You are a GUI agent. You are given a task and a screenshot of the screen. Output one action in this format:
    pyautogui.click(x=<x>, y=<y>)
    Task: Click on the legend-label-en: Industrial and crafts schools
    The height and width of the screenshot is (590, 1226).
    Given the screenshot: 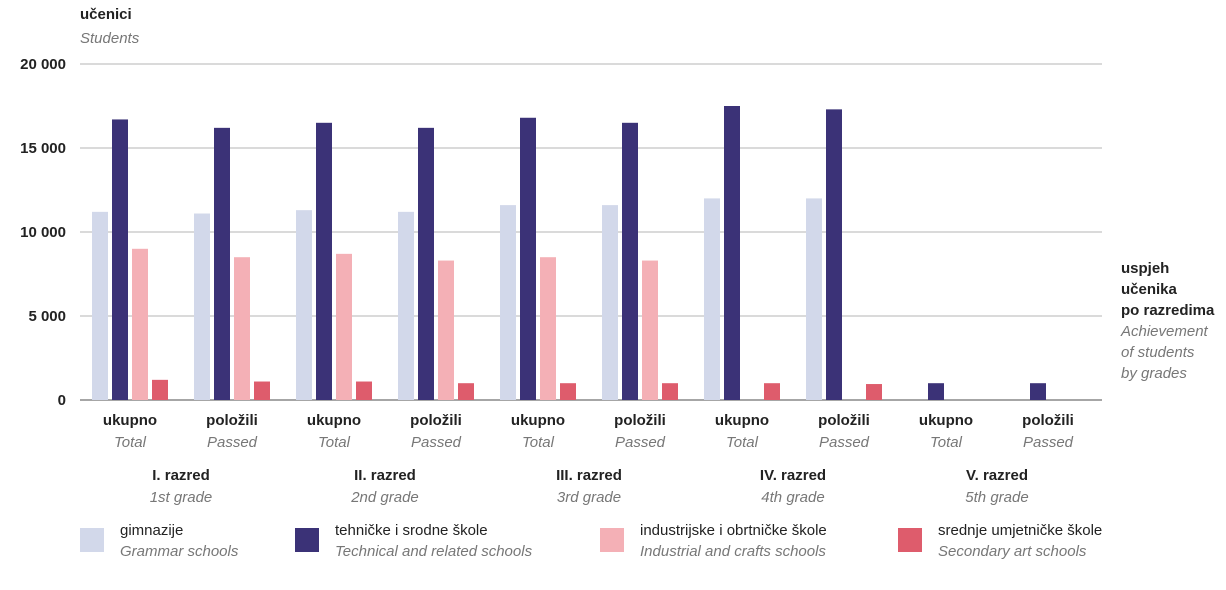 What is the action you would take?
    pyautogui.click(x=733, y=551)
    